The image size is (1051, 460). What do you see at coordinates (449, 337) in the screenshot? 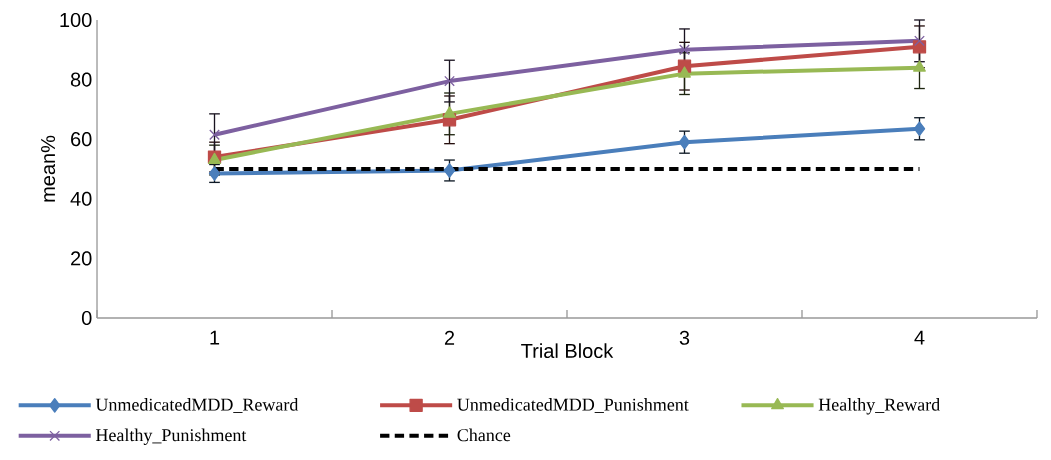
I see `x-tick-label: 2` at bounding box center [449, 337].